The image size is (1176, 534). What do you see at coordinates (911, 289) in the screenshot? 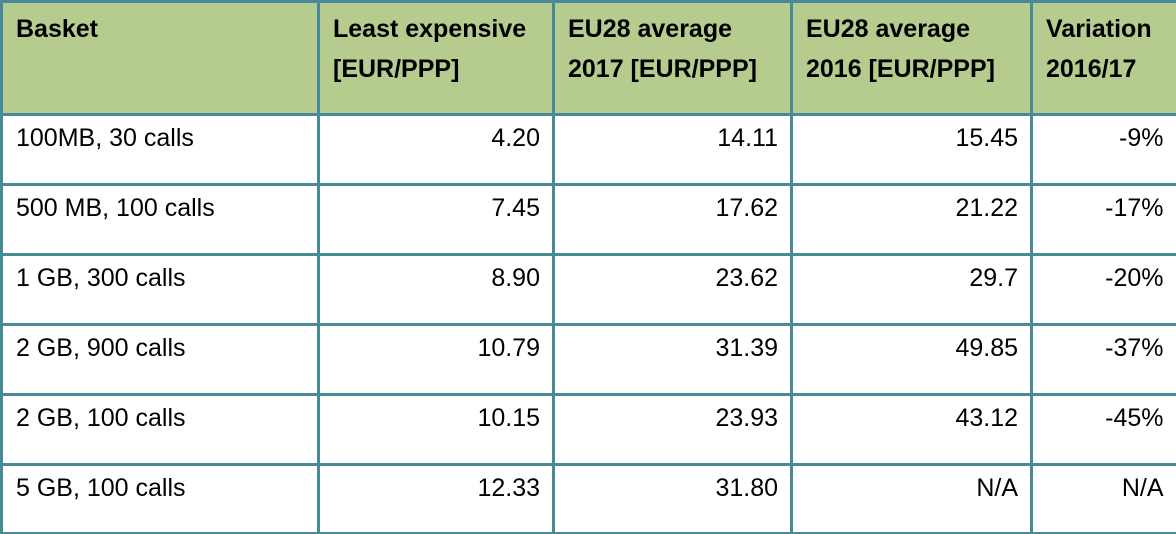
I see `eu28-avg-2016-cell: 29.7` at bounding box center [911, 289].